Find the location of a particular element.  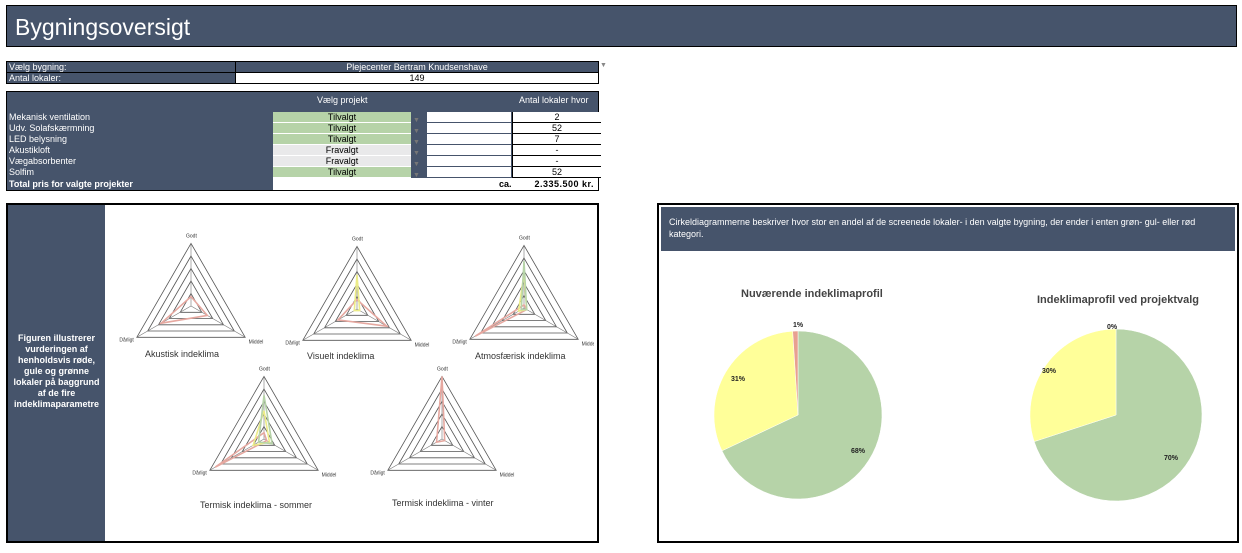

project-name: LED belysning is located at coordinates (38, 139).